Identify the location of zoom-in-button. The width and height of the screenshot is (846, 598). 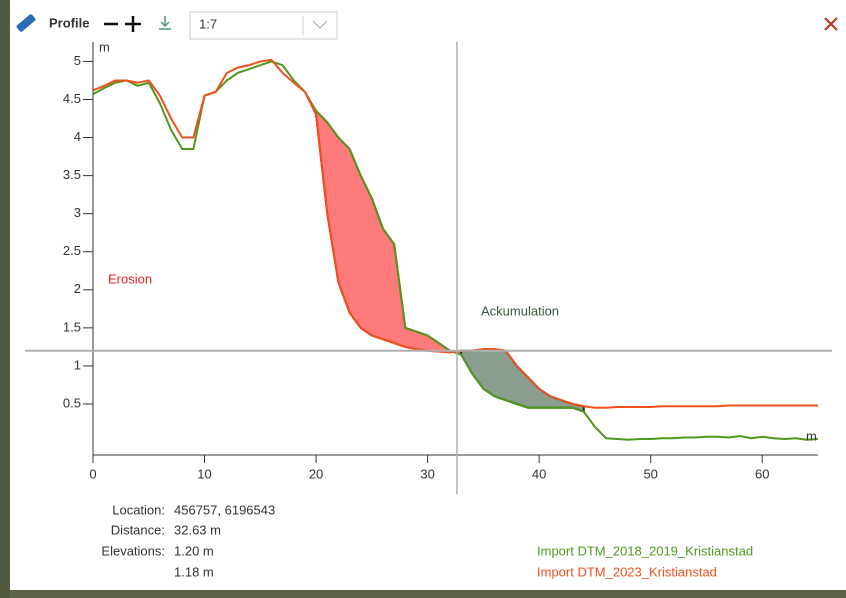
(133, 24).